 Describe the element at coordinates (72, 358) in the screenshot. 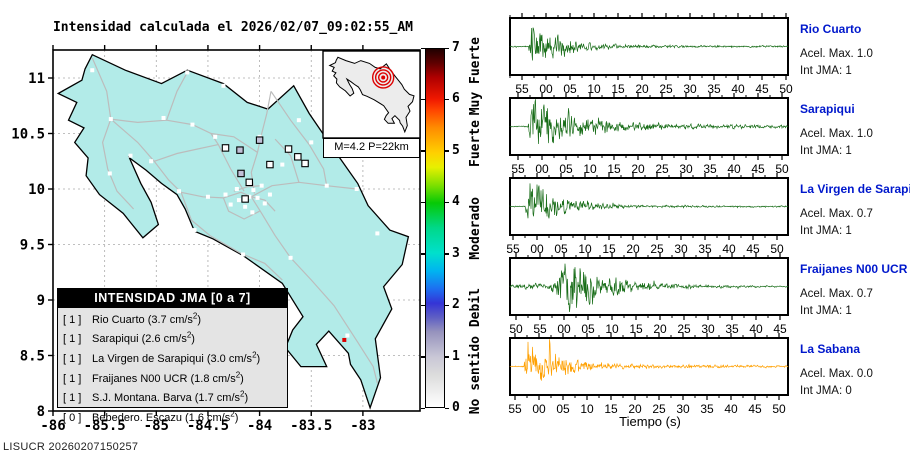

I see `jma-value-bracket: [ 1 ]` at that location.